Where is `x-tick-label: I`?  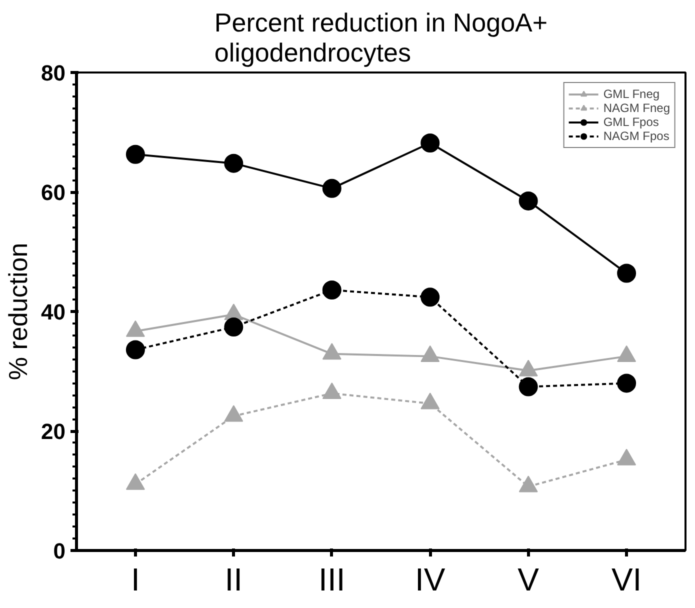 x-tick-label: I is located at coordinates (135, 580).